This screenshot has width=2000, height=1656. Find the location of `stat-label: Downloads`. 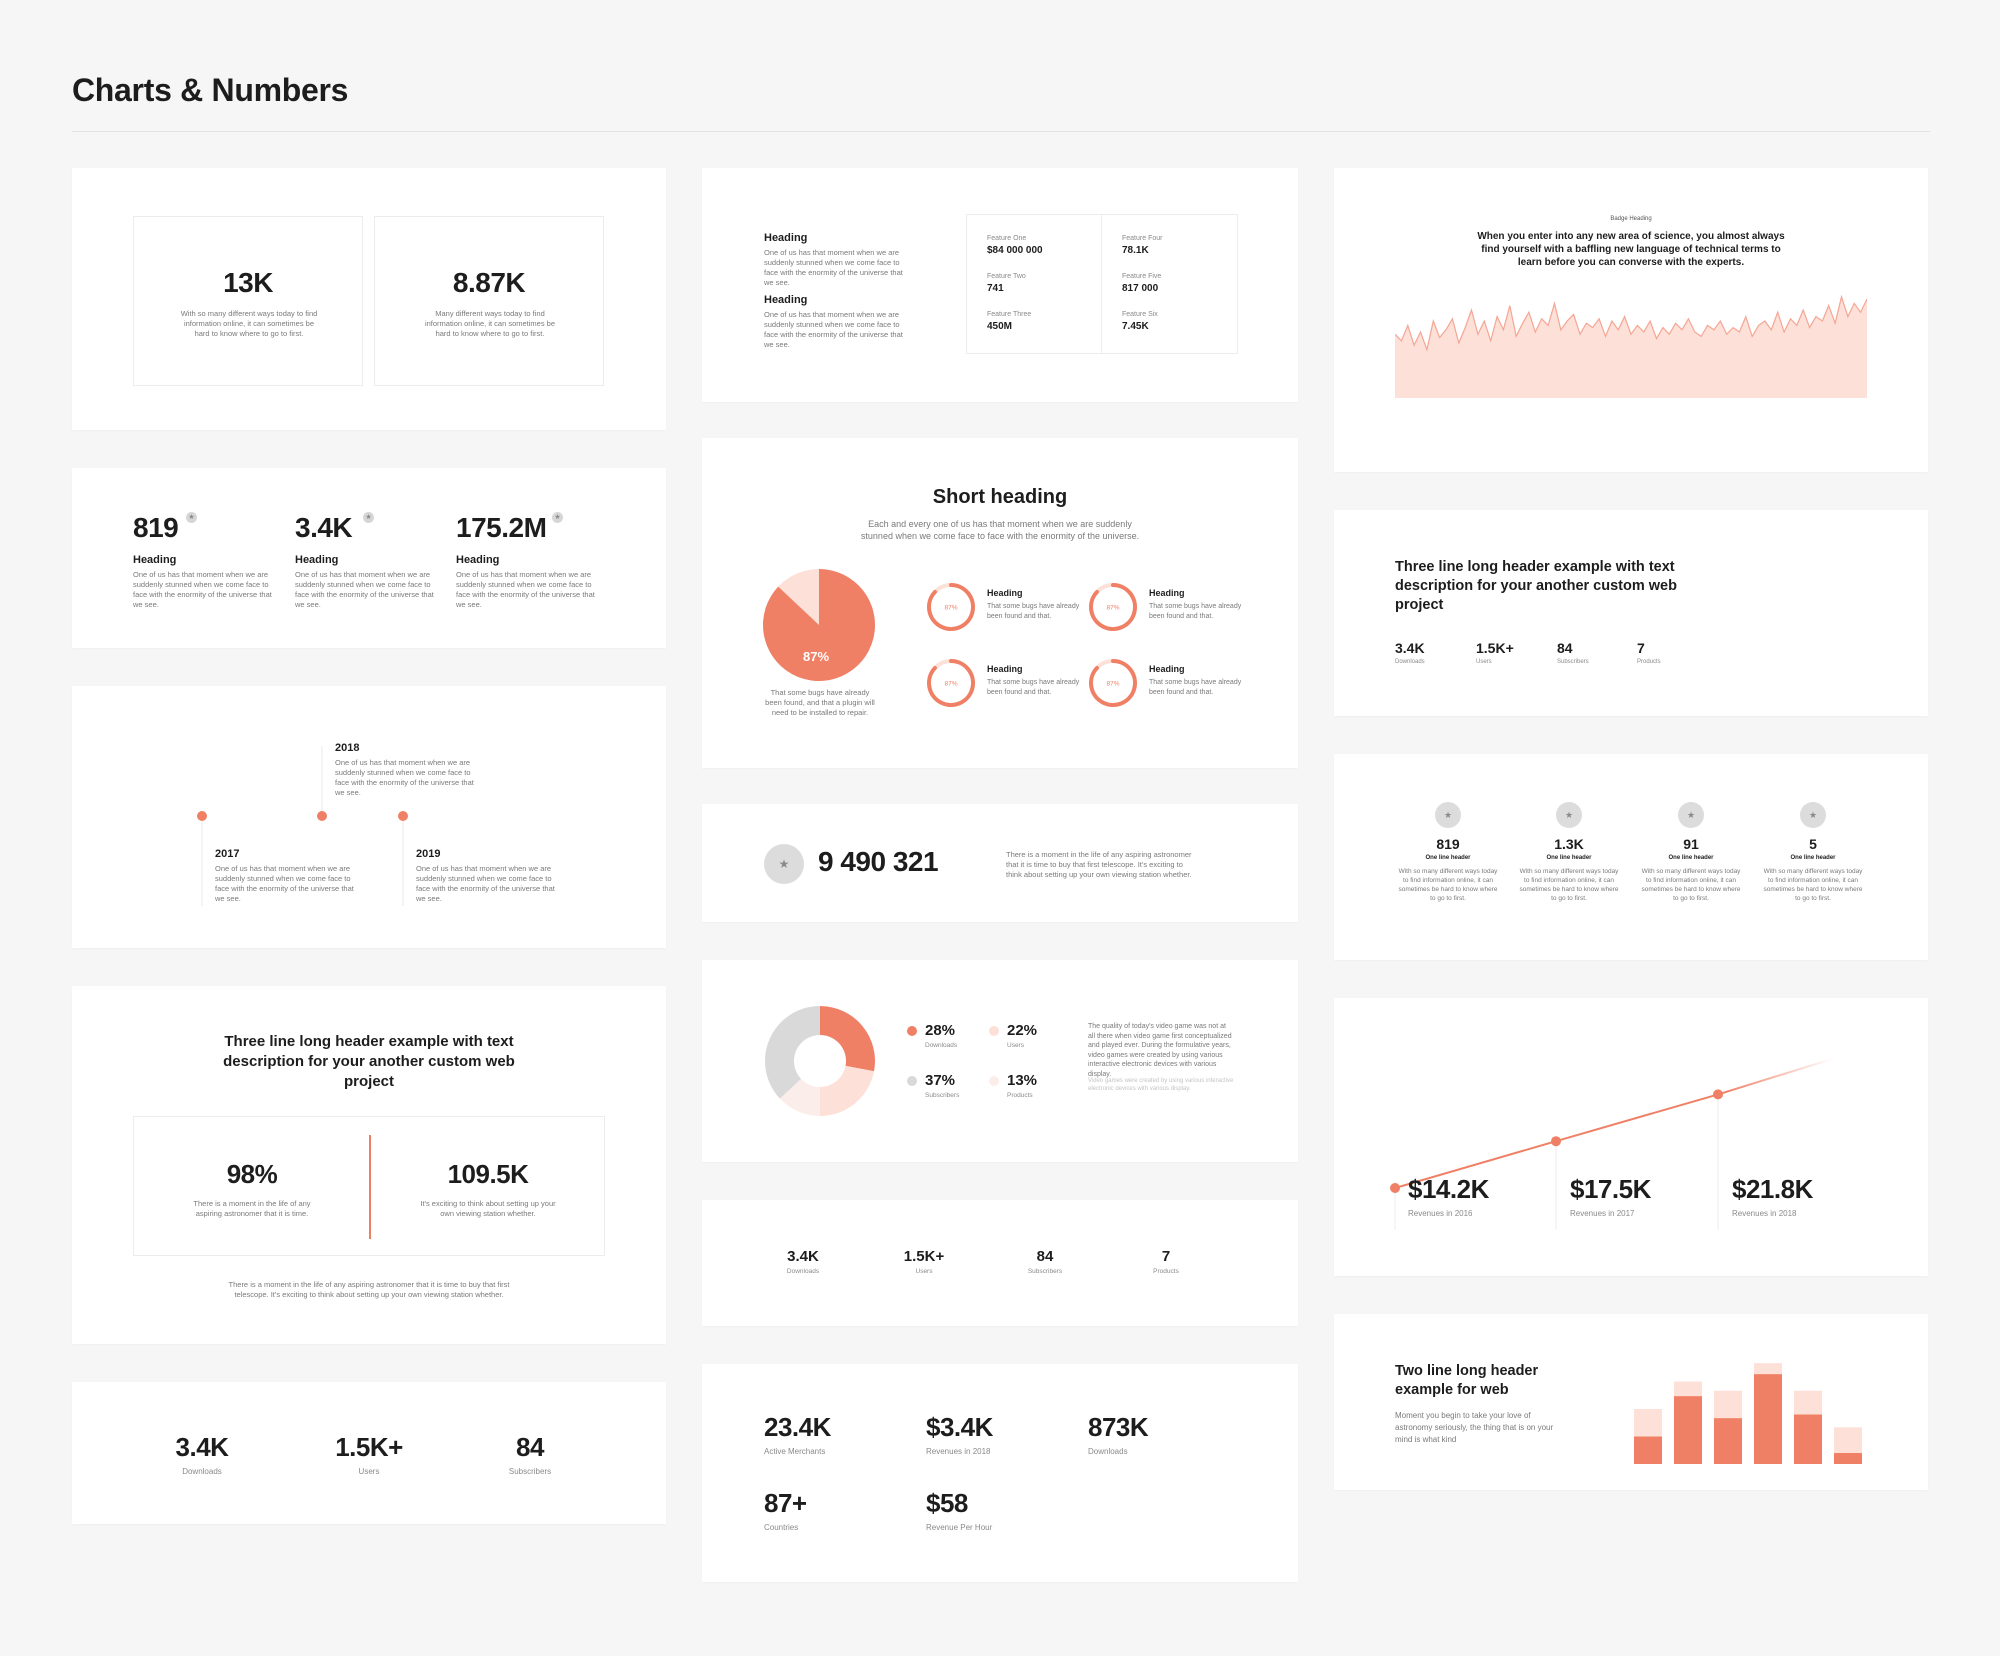

stat-label: Downloads is located at coordinates (1108, 1451).